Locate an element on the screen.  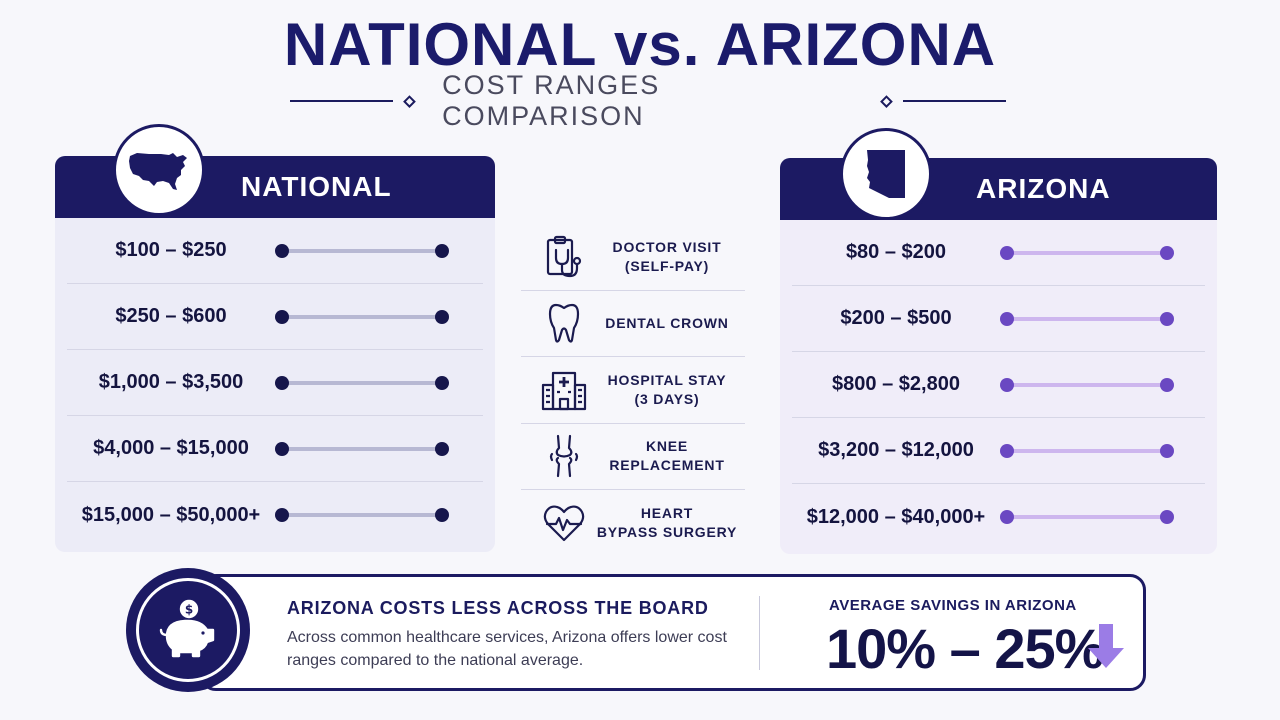
national-panel-title: NATIONAL is located at coordinates (316, 186).